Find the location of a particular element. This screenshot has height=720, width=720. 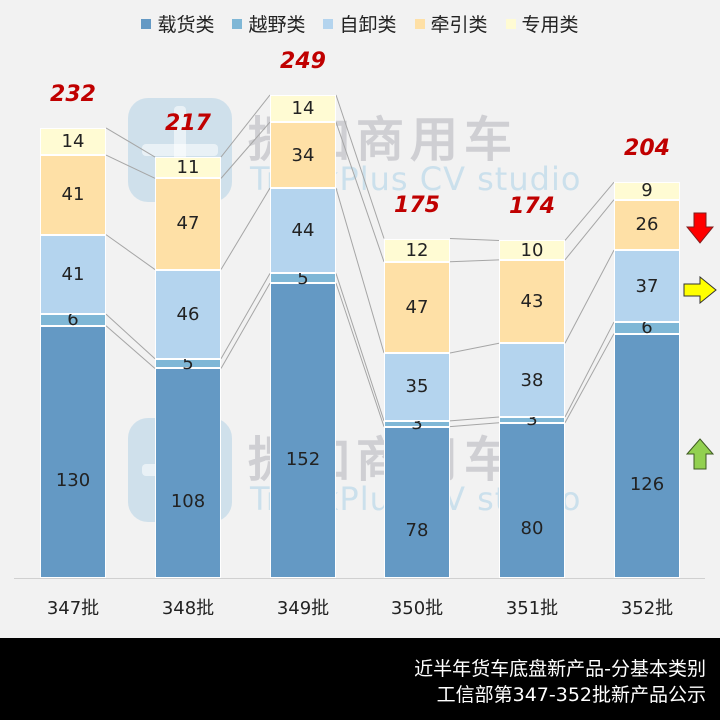

bar-segment: 78 is located at coordinates (417, 502).